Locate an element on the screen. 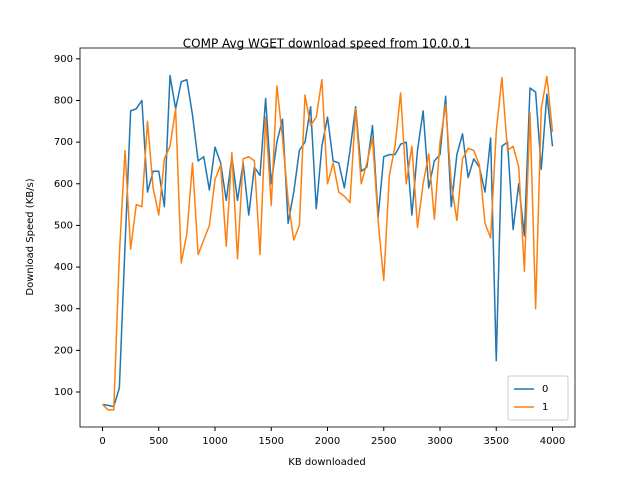 The height and width of the screenshot is (480, 640). legend-label: 1 is located at coordinates (545, 407).